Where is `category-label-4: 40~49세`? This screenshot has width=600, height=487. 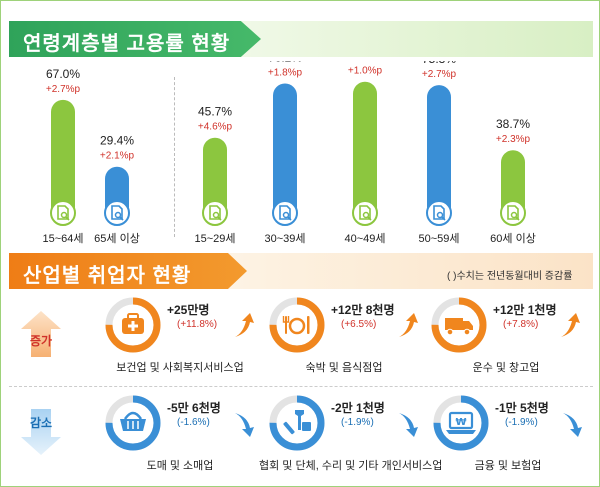 category-label-4: 40~49세 is located at coordinates (364, 238).